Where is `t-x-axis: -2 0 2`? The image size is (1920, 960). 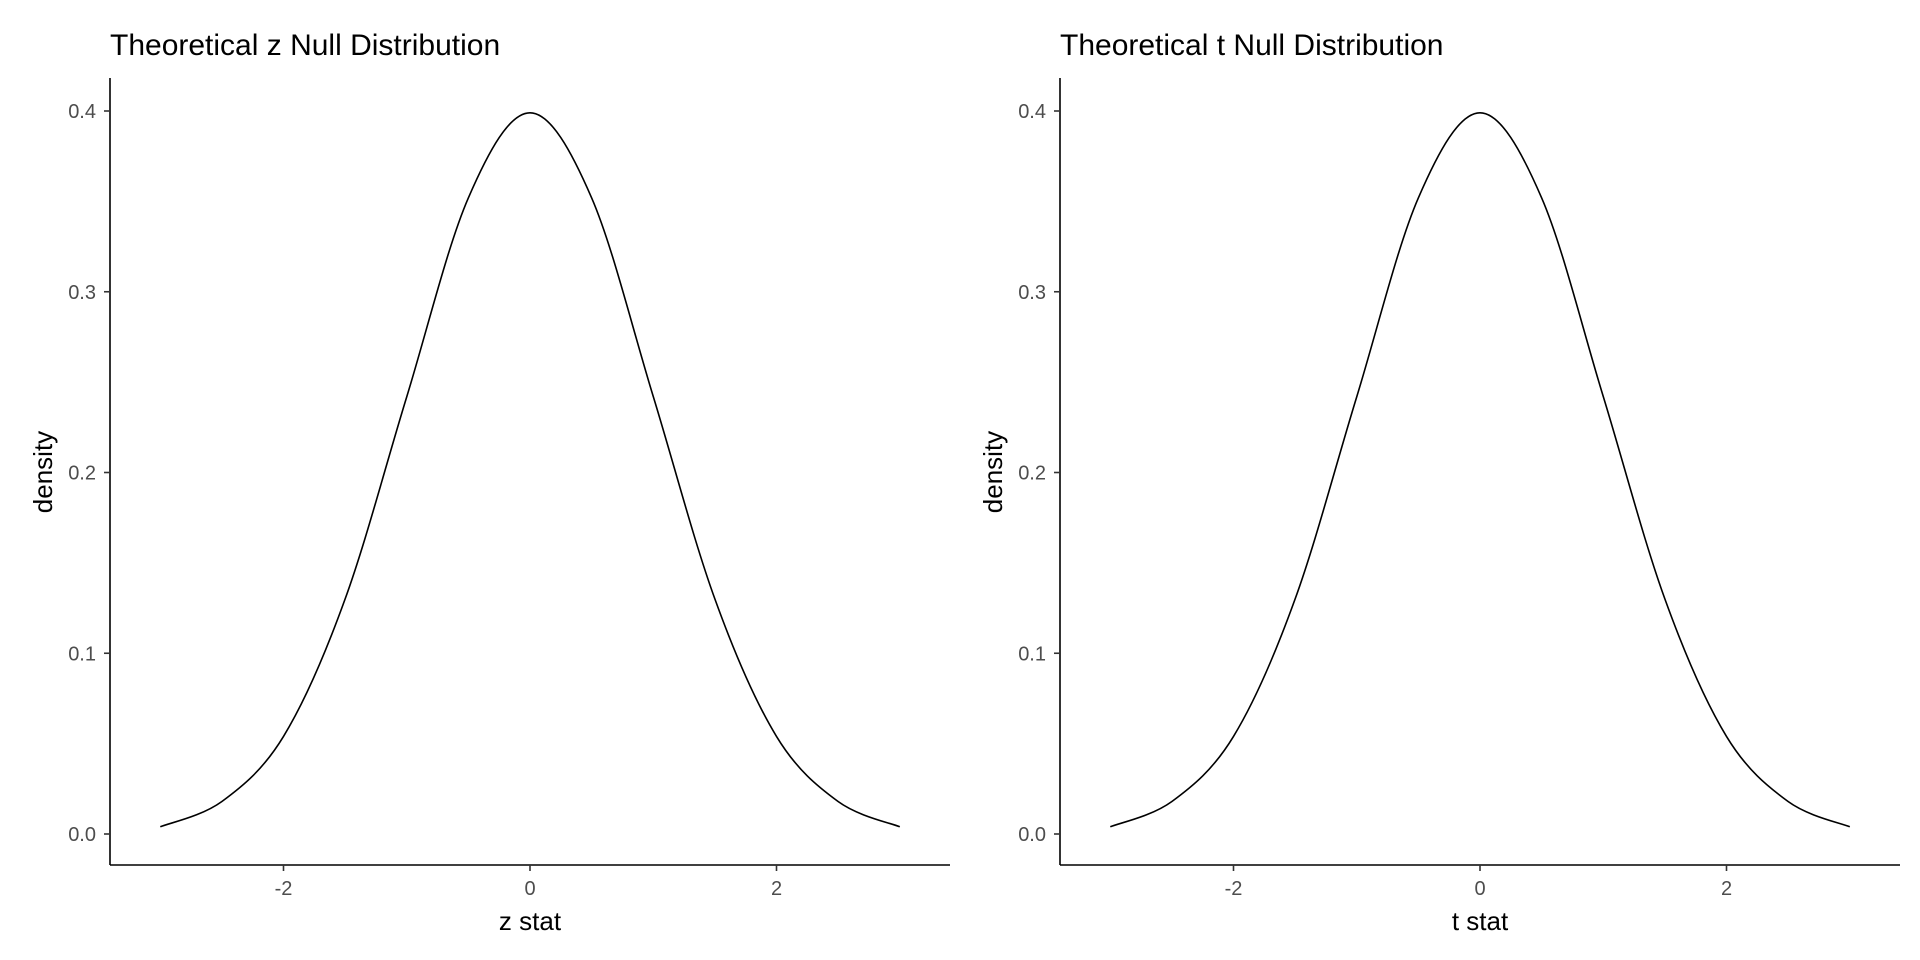
t-x-axis: -2 0 2 is located at coordinates (1480, 882).